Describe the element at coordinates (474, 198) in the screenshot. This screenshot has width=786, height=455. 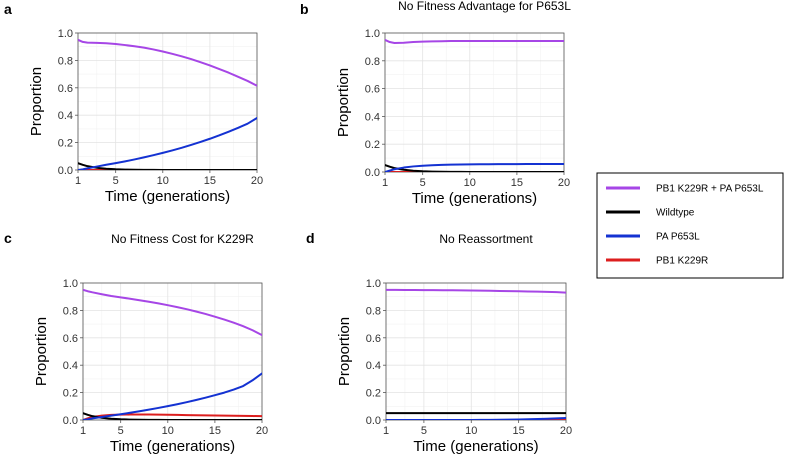
I see `x-axis-title-b: Time (generations)` at that location.